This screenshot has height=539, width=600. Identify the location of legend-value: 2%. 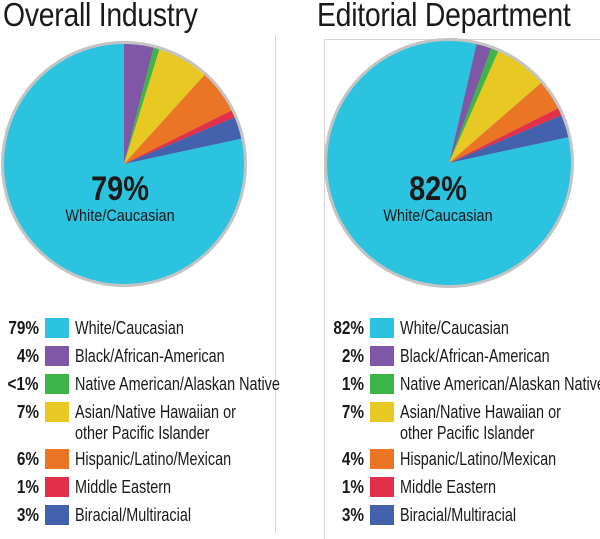
(352, 356).